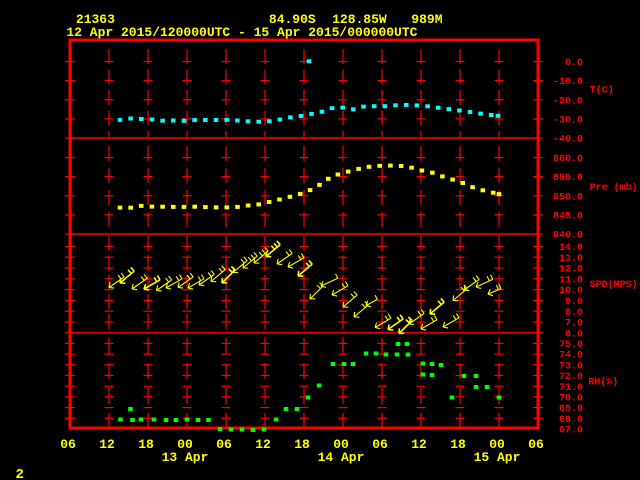 This screenshot has height=480, width=640. Describe the element at coordinates (568, 159) in the screenshot. I see `svg-text: 860.0` at that location.